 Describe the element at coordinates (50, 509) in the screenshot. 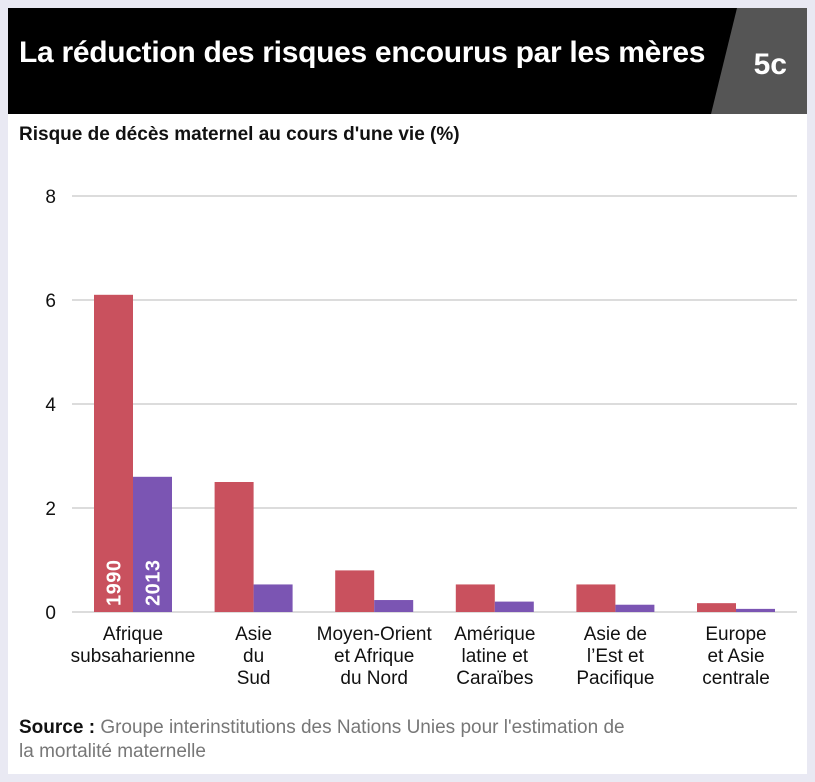

I see `y-tick-label: 2` at that location.